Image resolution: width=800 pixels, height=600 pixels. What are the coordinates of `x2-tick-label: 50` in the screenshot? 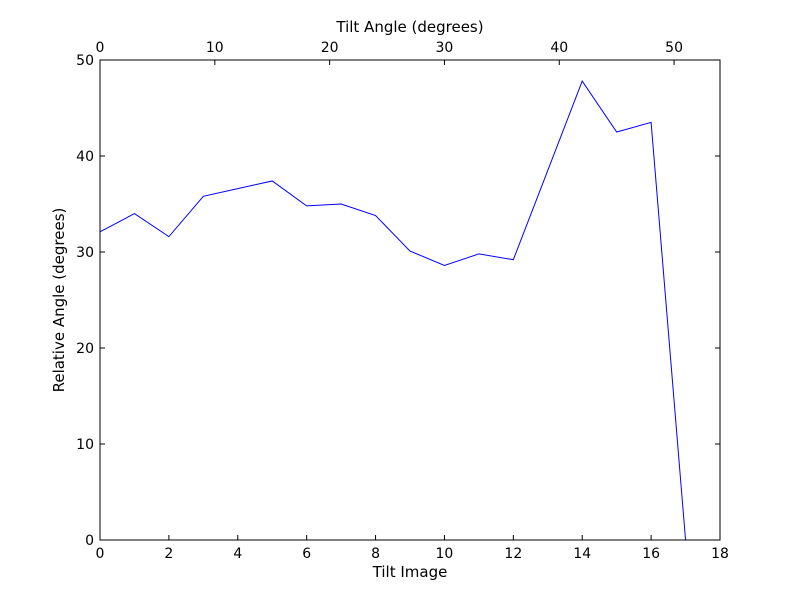 It's located at (674, 48).